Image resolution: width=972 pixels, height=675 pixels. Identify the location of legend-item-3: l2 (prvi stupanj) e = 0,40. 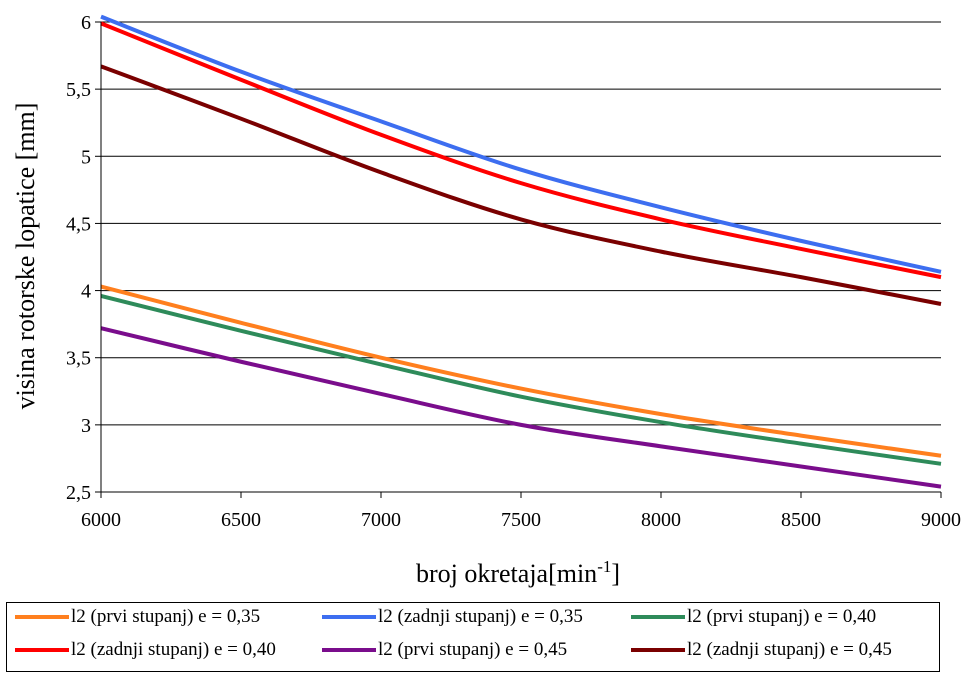
(753, 617).